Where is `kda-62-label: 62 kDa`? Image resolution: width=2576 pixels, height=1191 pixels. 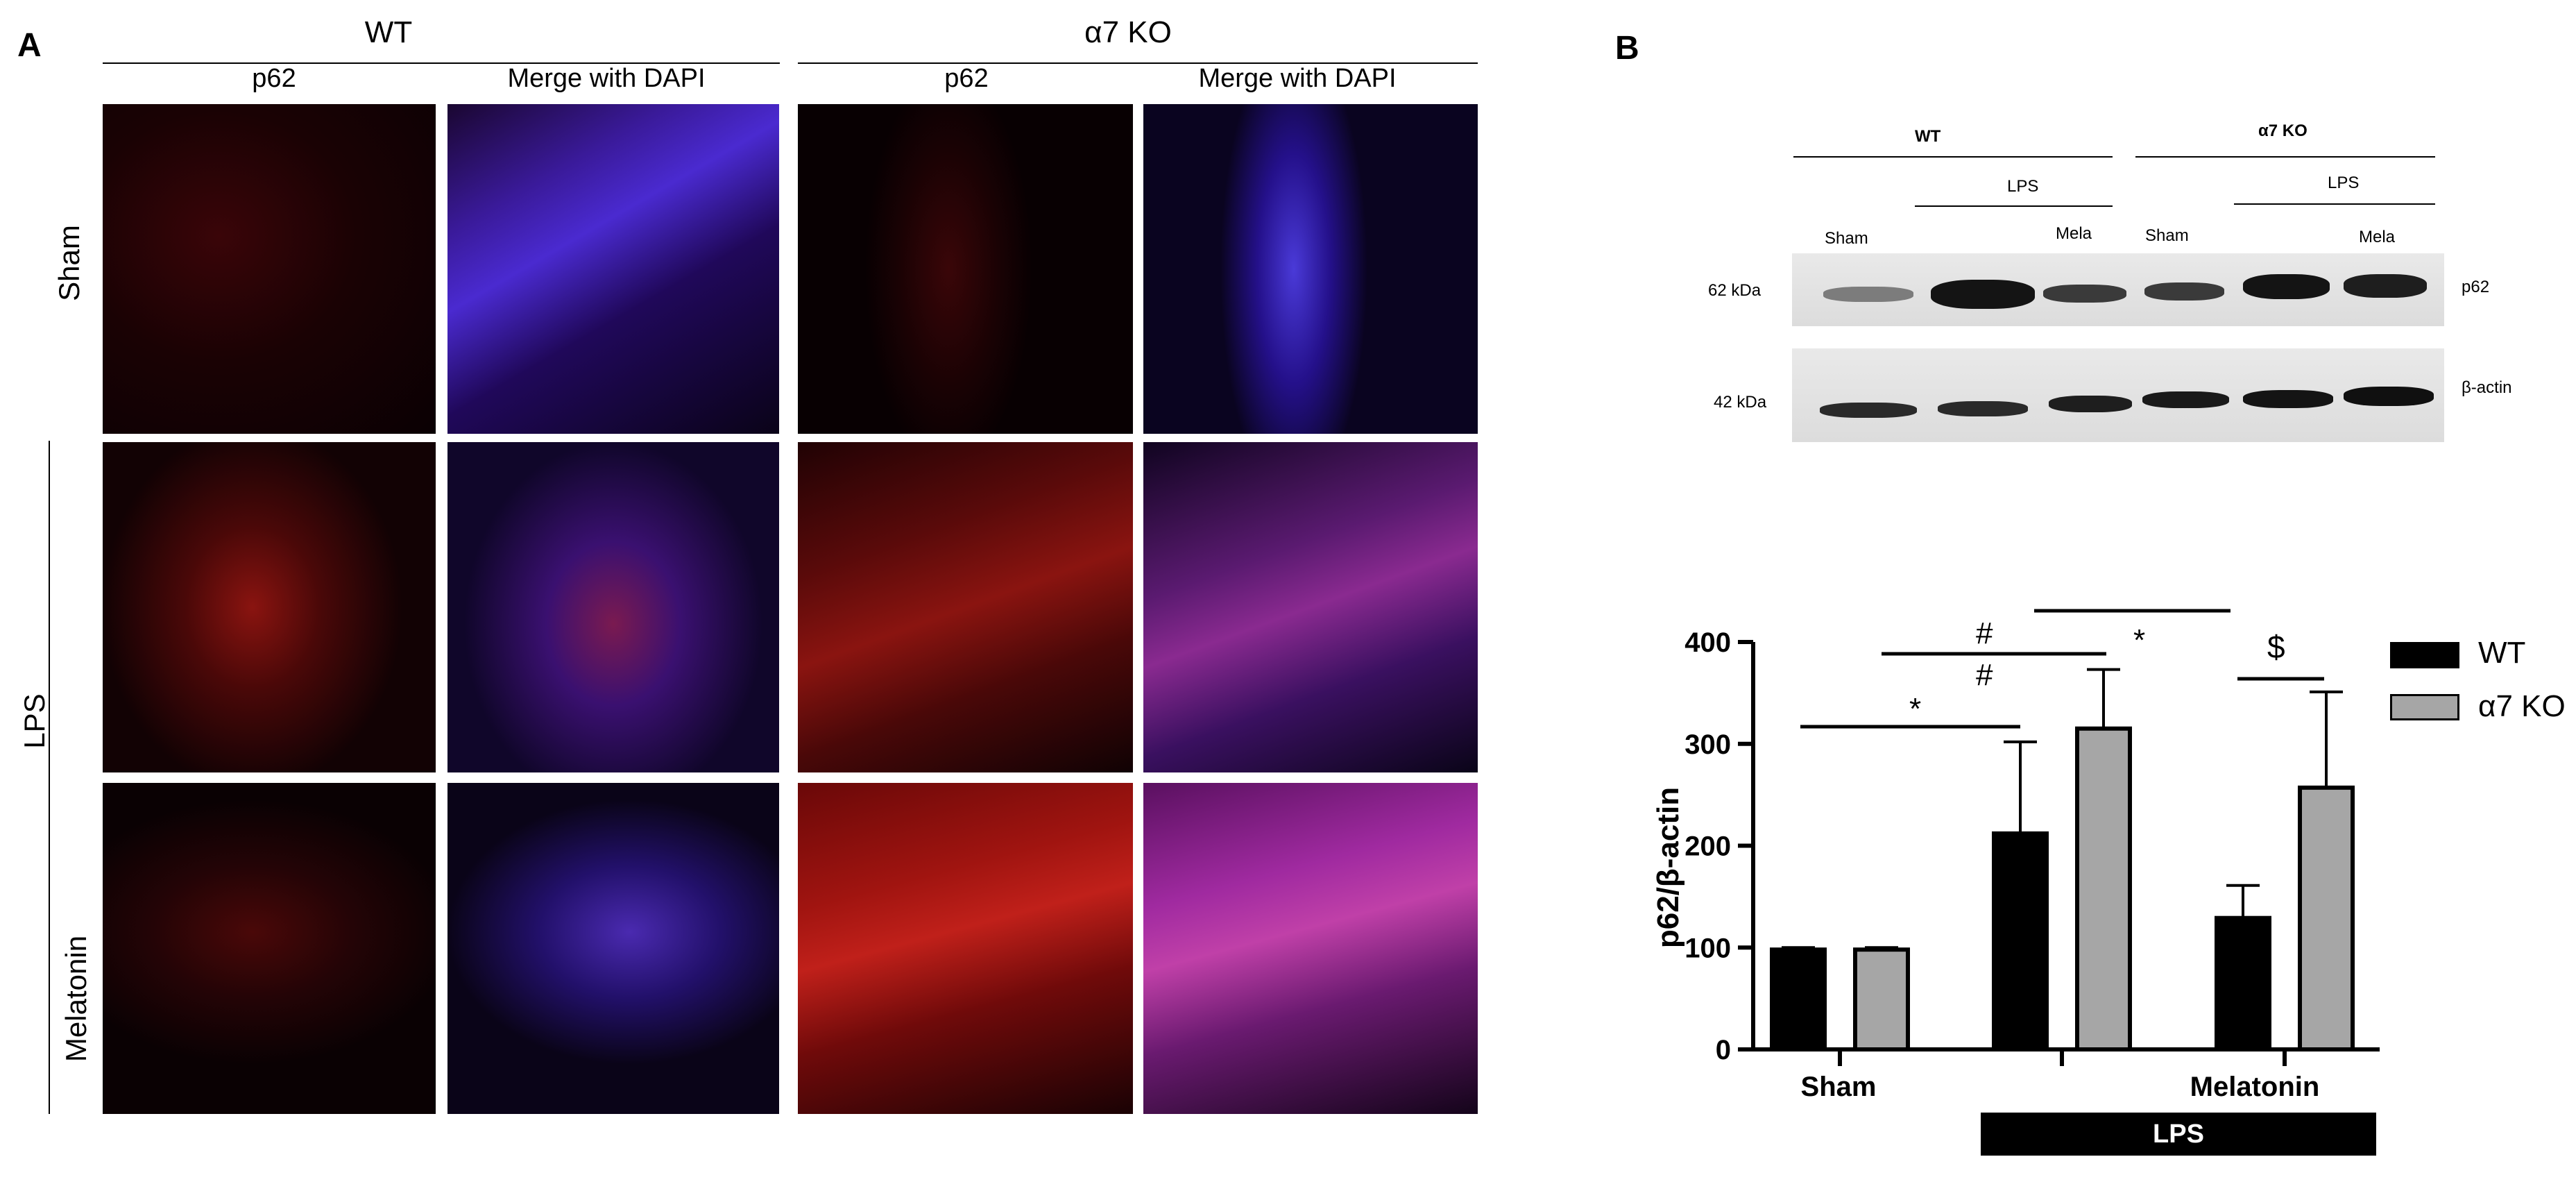 kda-62-label: 62 kDa is located at coordinates (1735, 290).